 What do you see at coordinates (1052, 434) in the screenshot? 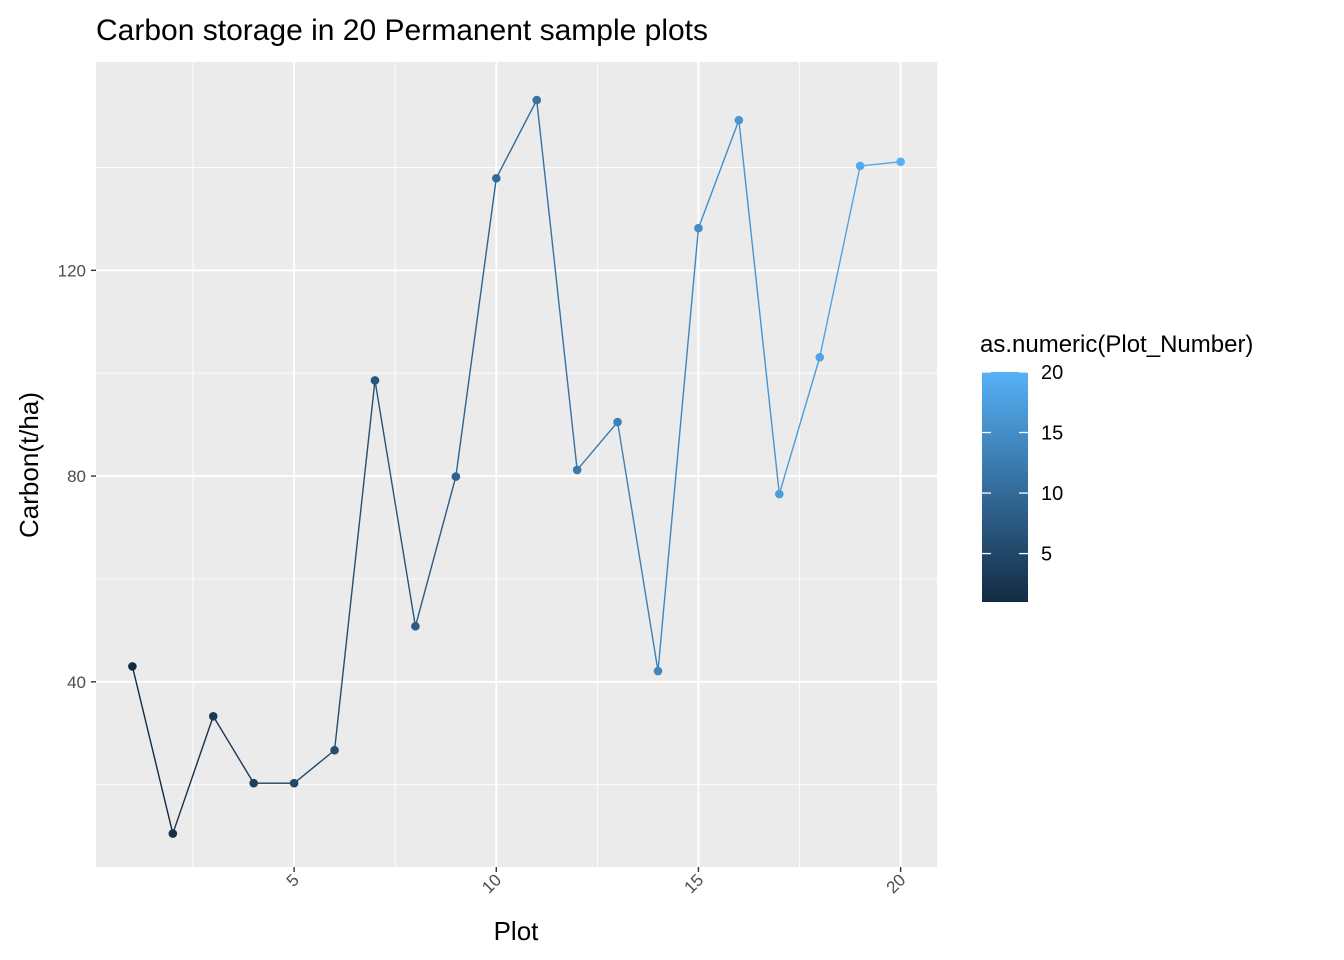
I see `legend-tick-label: 15` at bounding box center [1052, 434].